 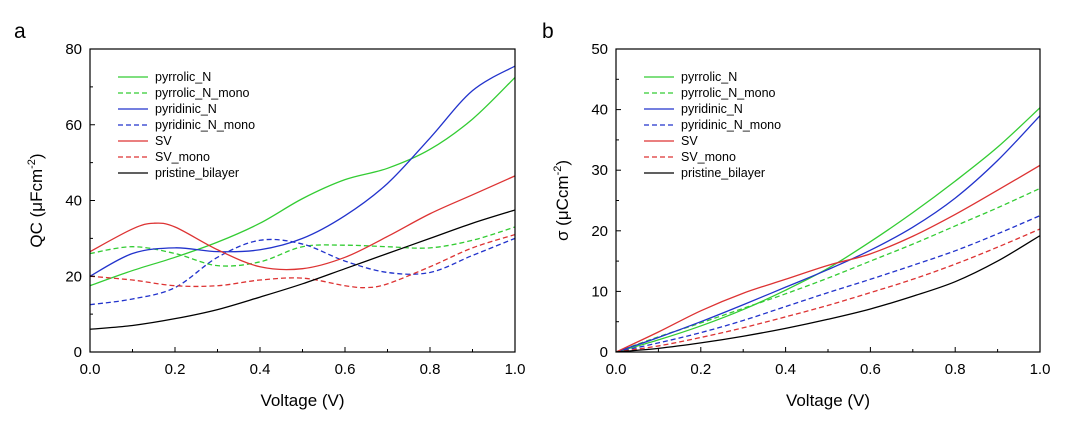 I want to click on panel-letter: b, so click(x=548, y=31).